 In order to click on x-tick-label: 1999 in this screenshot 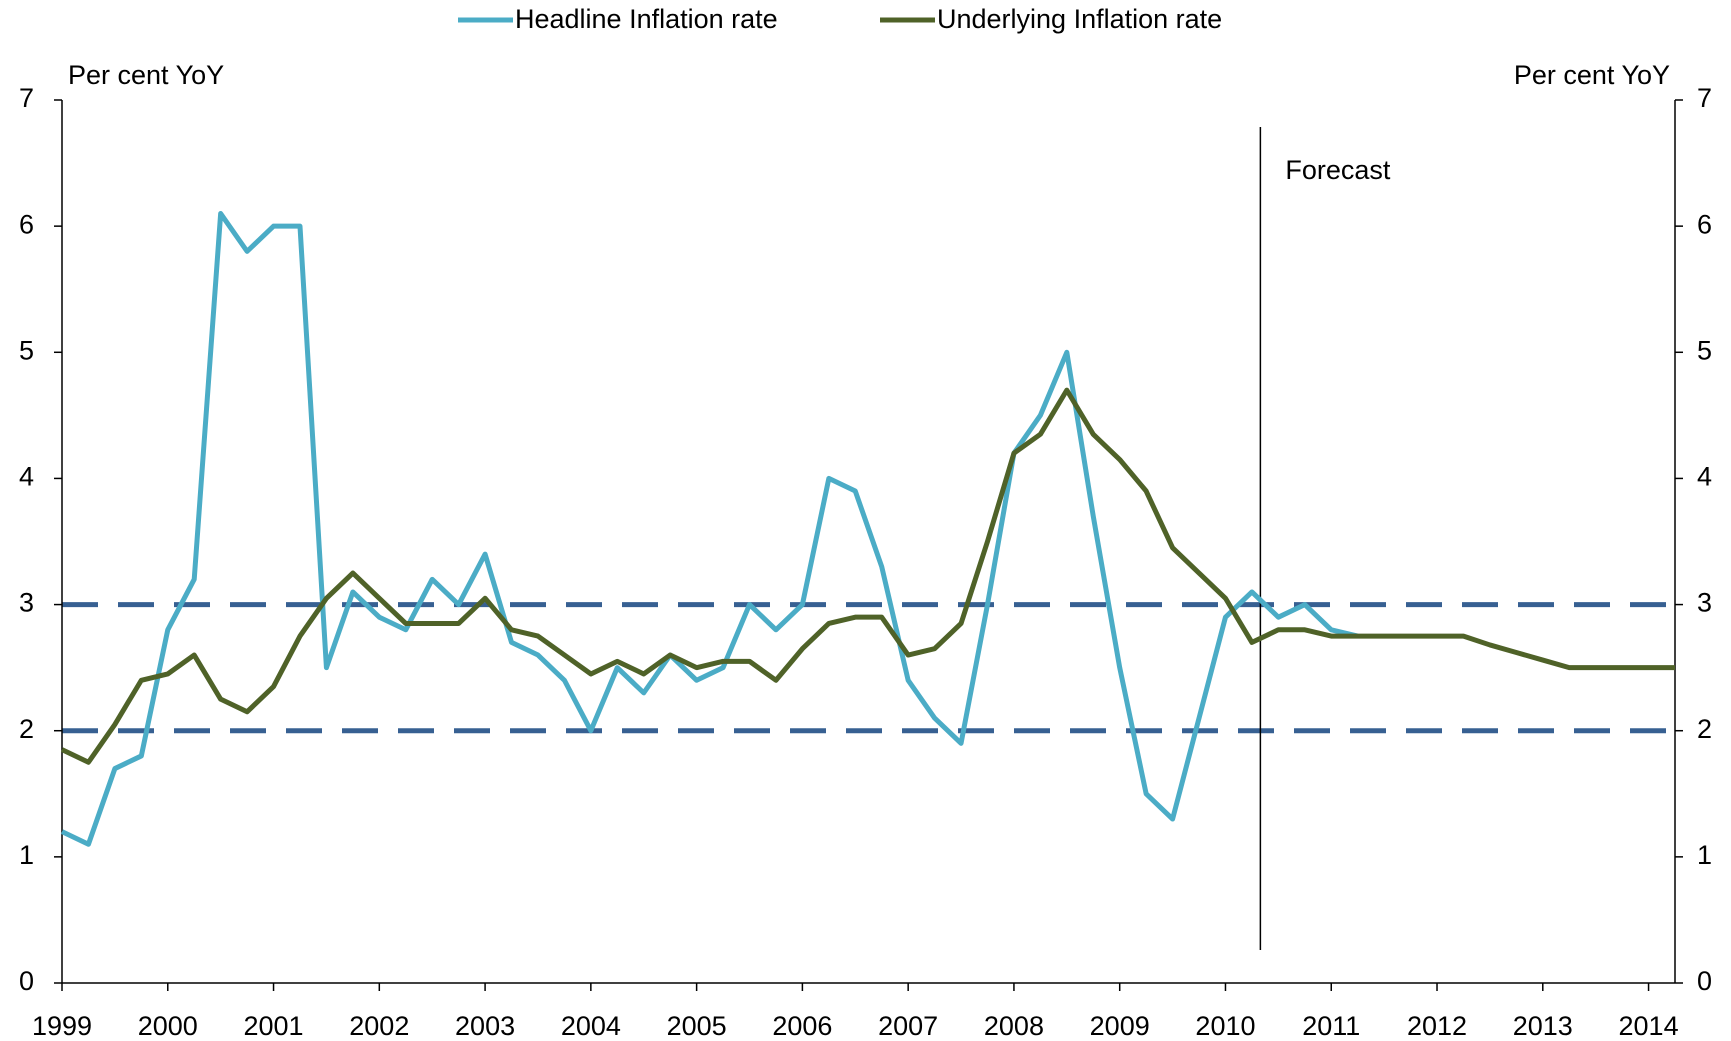, I will do `click(62, 1026)`.